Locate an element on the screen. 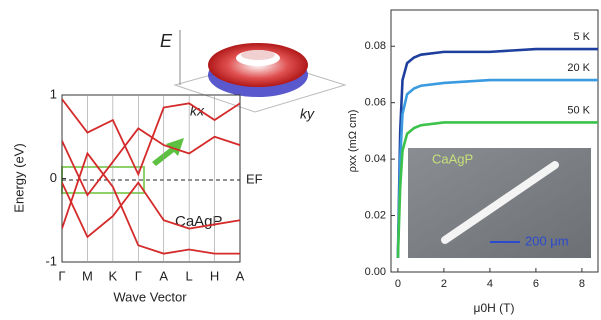  y-tick-label: 0.08 is located at coordinates (375, 46).